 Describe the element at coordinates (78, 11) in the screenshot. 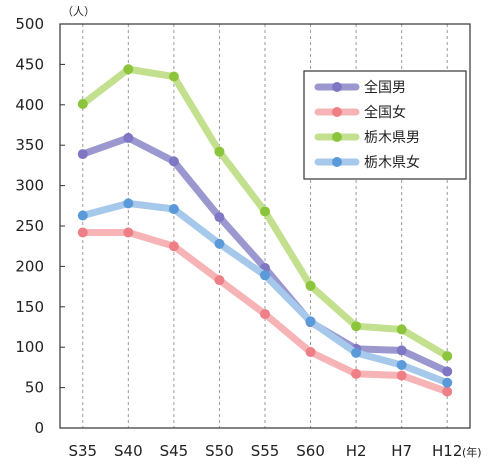

I see `y-unit-label: （人）` at that location.